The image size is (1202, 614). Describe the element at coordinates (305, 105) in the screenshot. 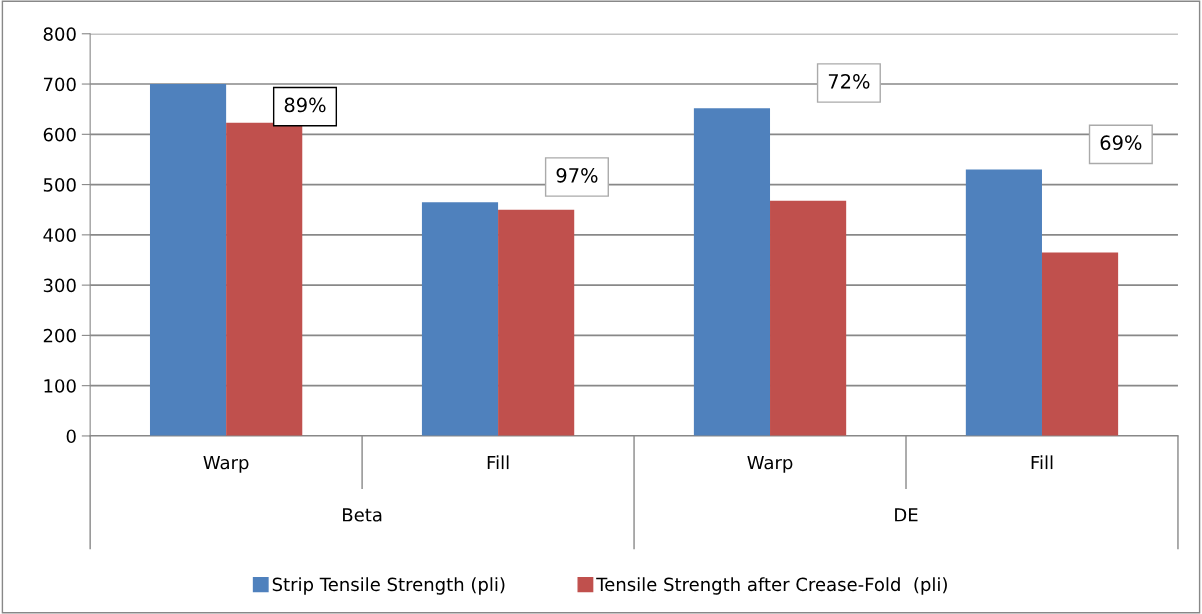

I see `annotation: 89%` at that location.